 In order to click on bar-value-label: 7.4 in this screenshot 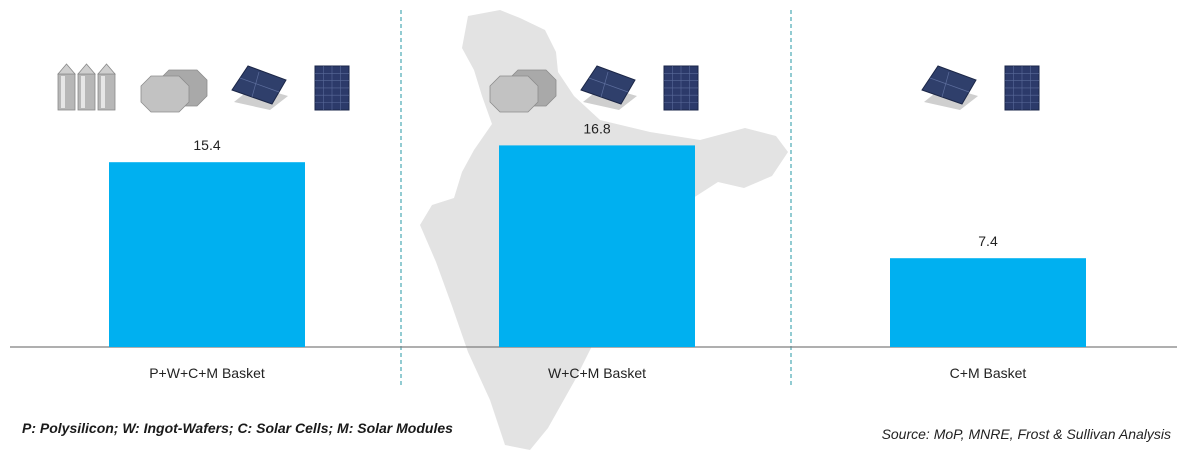, I will do `click(988, 241)`.